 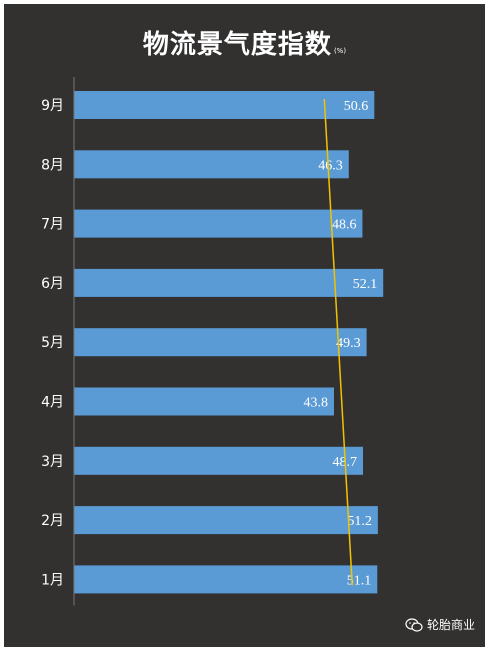 I want to click on category-label: 2月, so click(x=52, y=521).